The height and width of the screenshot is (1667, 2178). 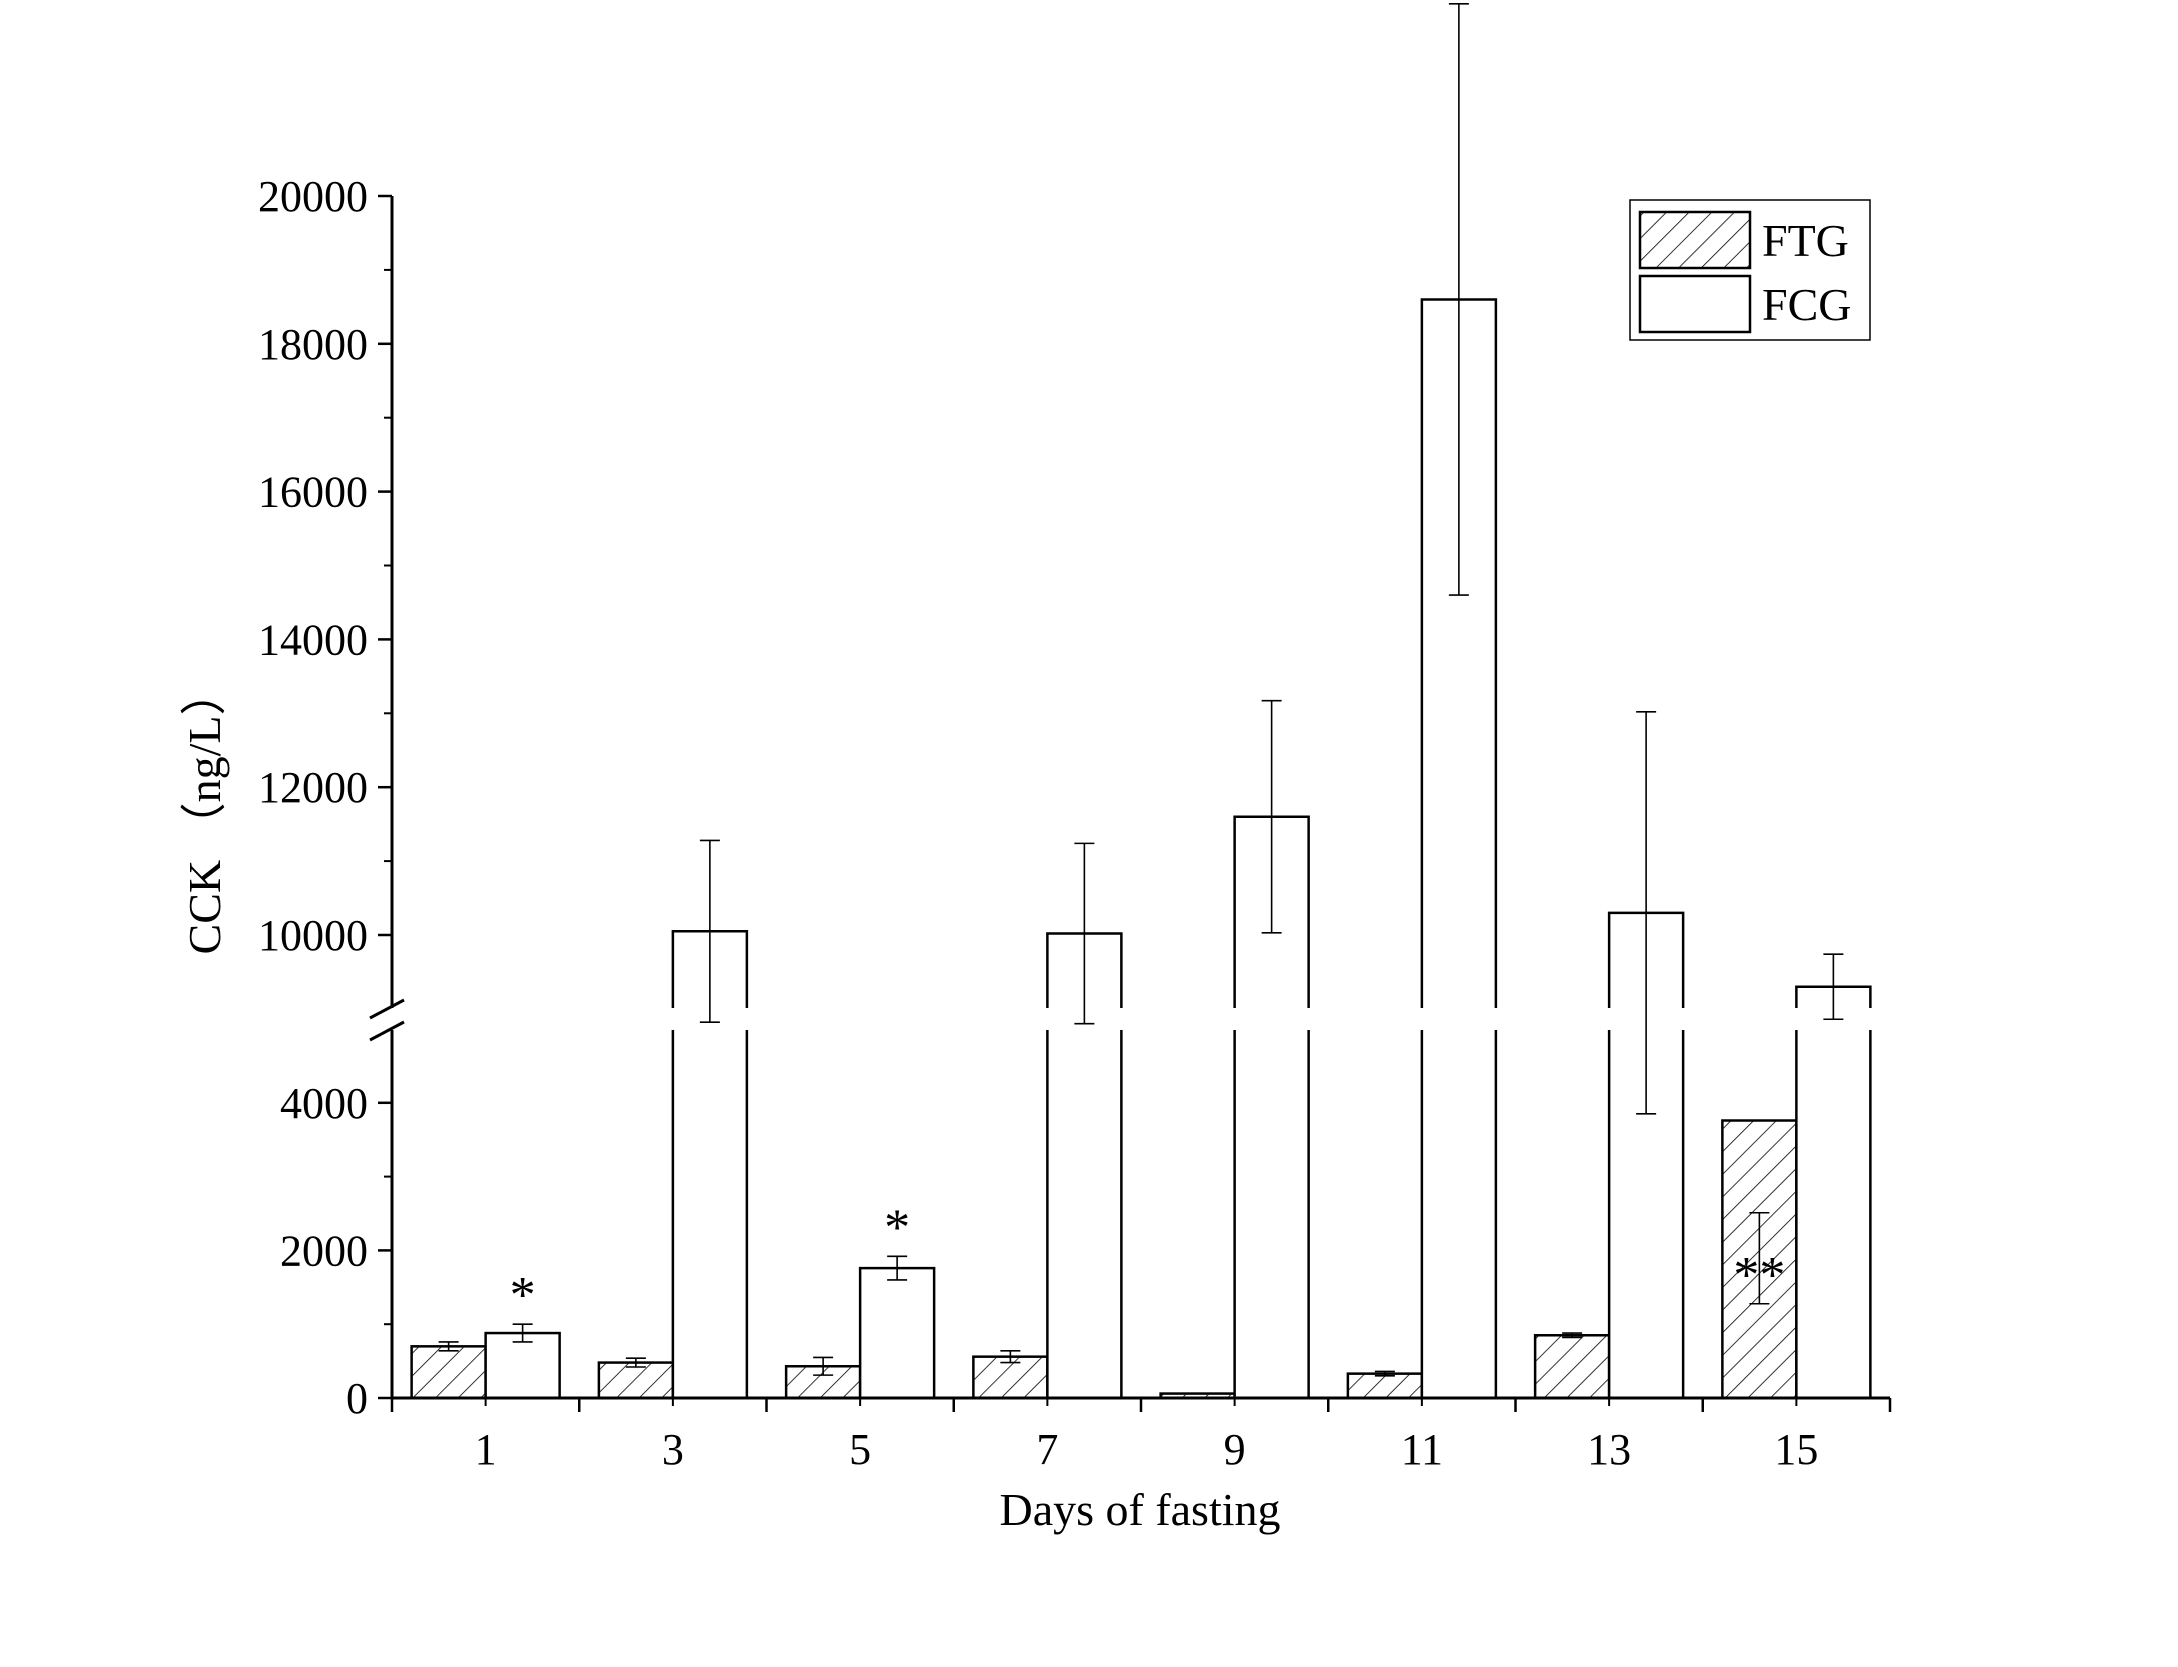 What do you see at coordinates (710, 1215) in the screenshot?
I see `bar-fcg-day-3-lower` at bounding box center [710, 1215].